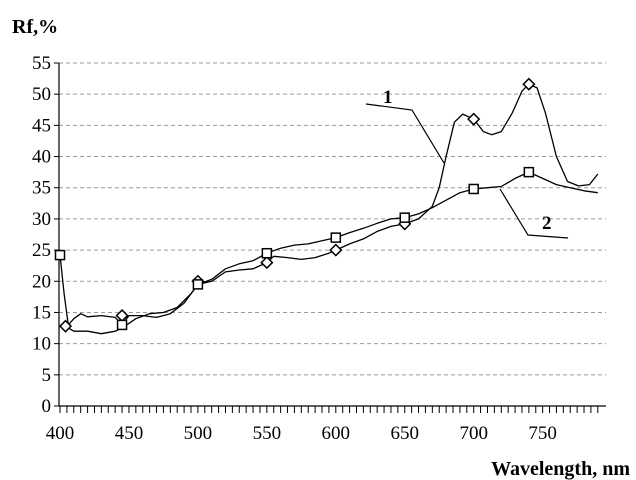 Image resolution: width=636 pixels, height=480 pixels. What do you see at coordinates (41, 281) in the screenshot?
I see `y-tick-label-20: 20` at bounding box center [41, 281].